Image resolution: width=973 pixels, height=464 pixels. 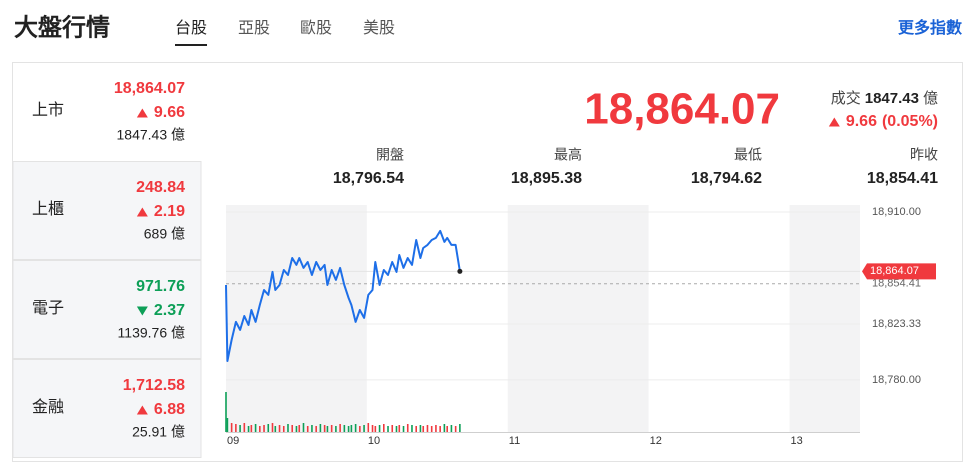 I want to click on x-tick-label: 11, so click(x=514, y=441).